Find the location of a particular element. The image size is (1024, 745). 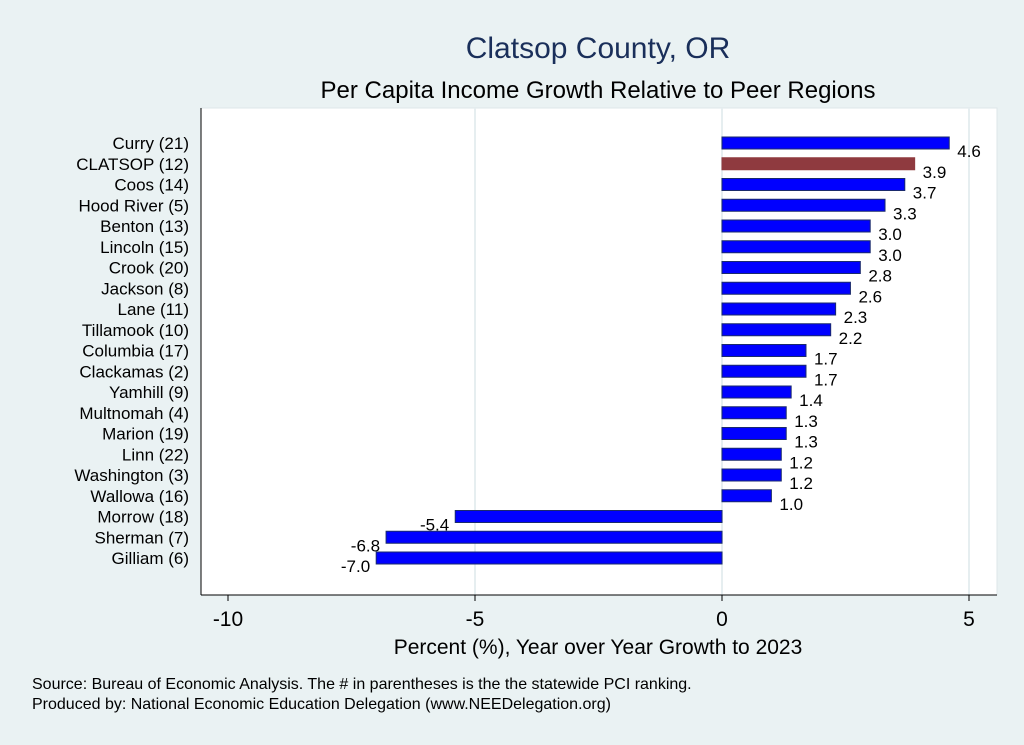

category-label: Yamhill (9) is located at coordinates (149, 392).